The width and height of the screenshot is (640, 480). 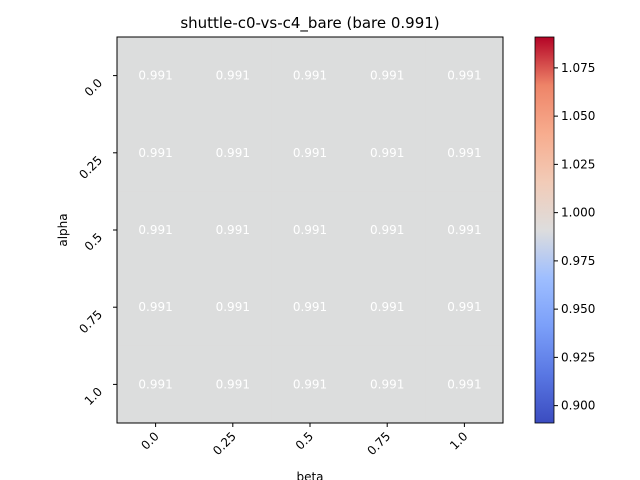 I want to click on x-tick-label: 0.5, so click(x=304, y=440).